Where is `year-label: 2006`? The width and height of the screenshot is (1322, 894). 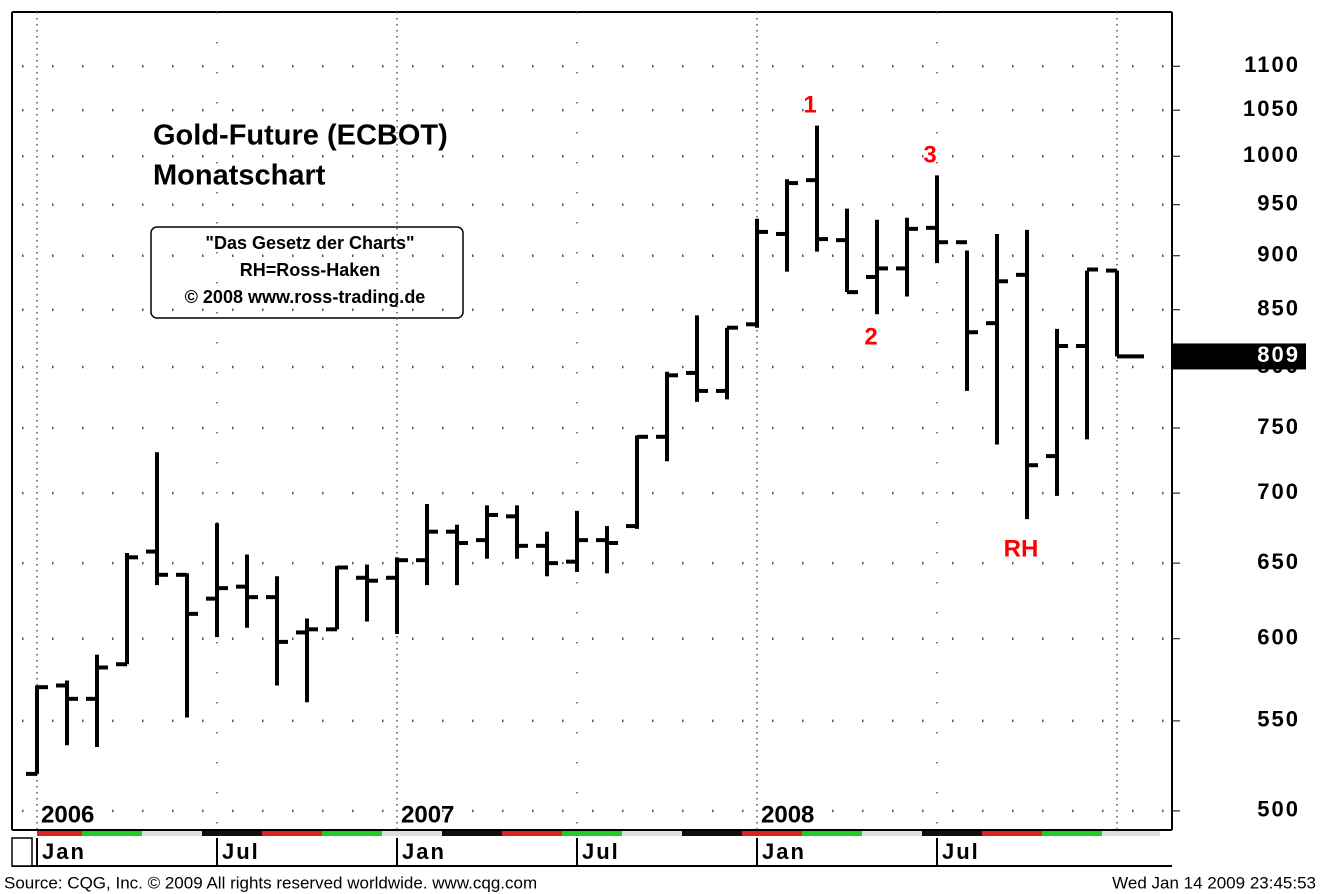
year-label: 2006 is located at coordinates (67, 814).